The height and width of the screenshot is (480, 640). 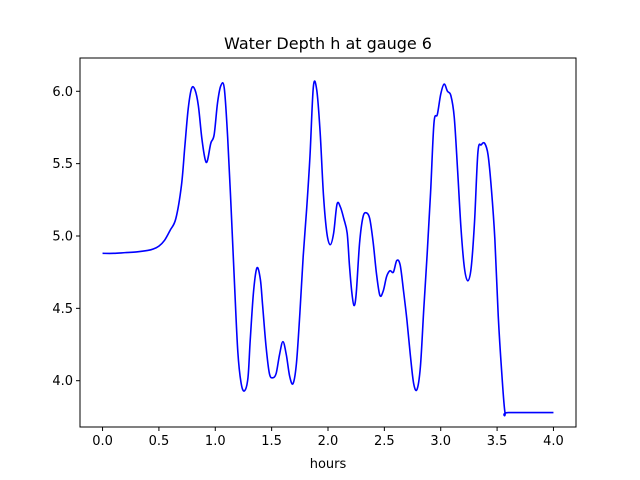 I want to click on x-tick-label: 1.5, so click(x=271, y=441).